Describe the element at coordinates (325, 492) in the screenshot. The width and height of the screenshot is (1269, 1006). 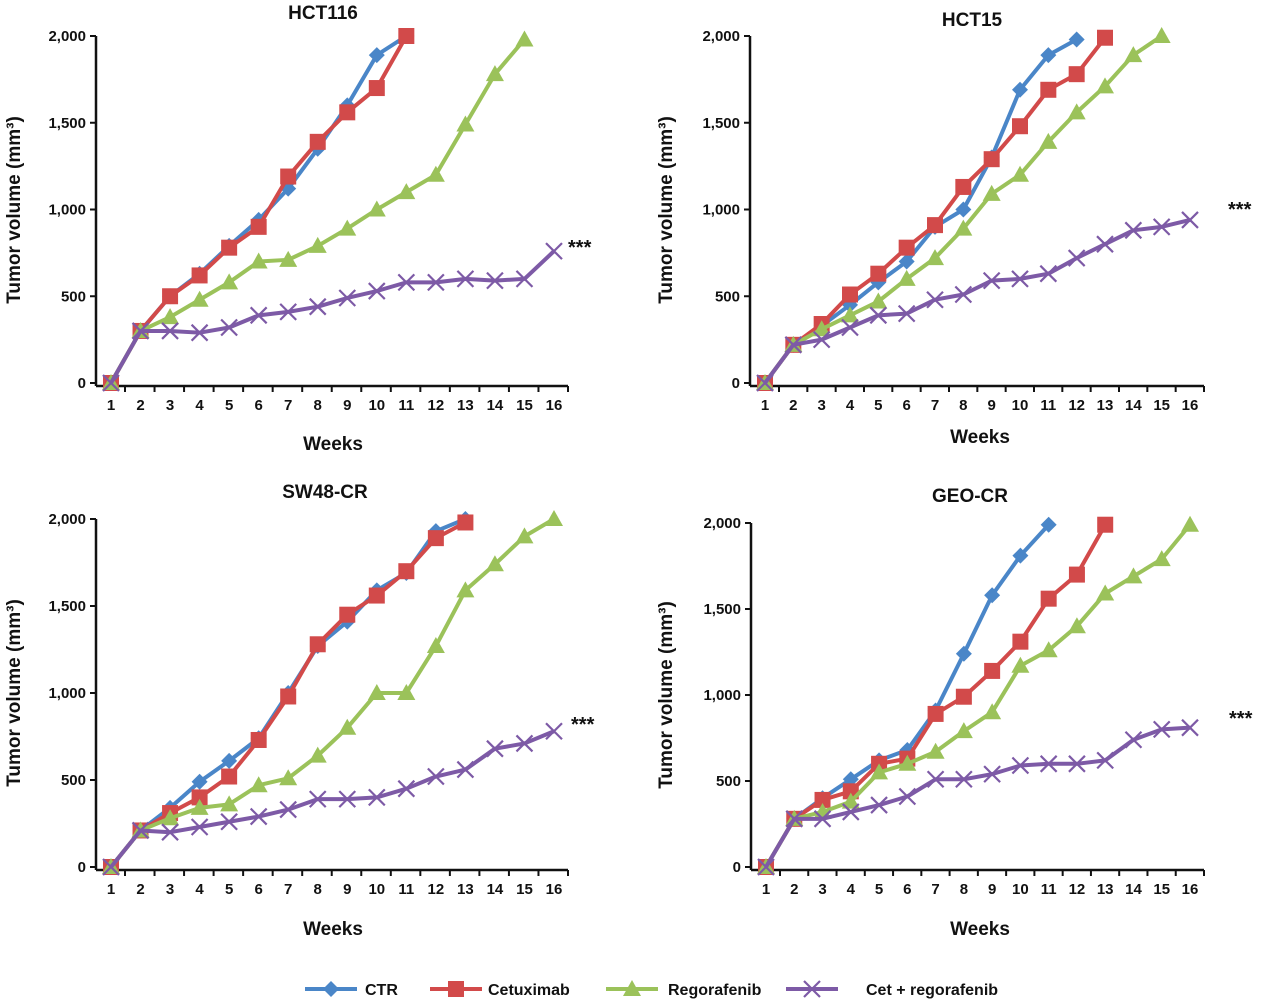
I see `chart-title: SW48-CR` at that location.